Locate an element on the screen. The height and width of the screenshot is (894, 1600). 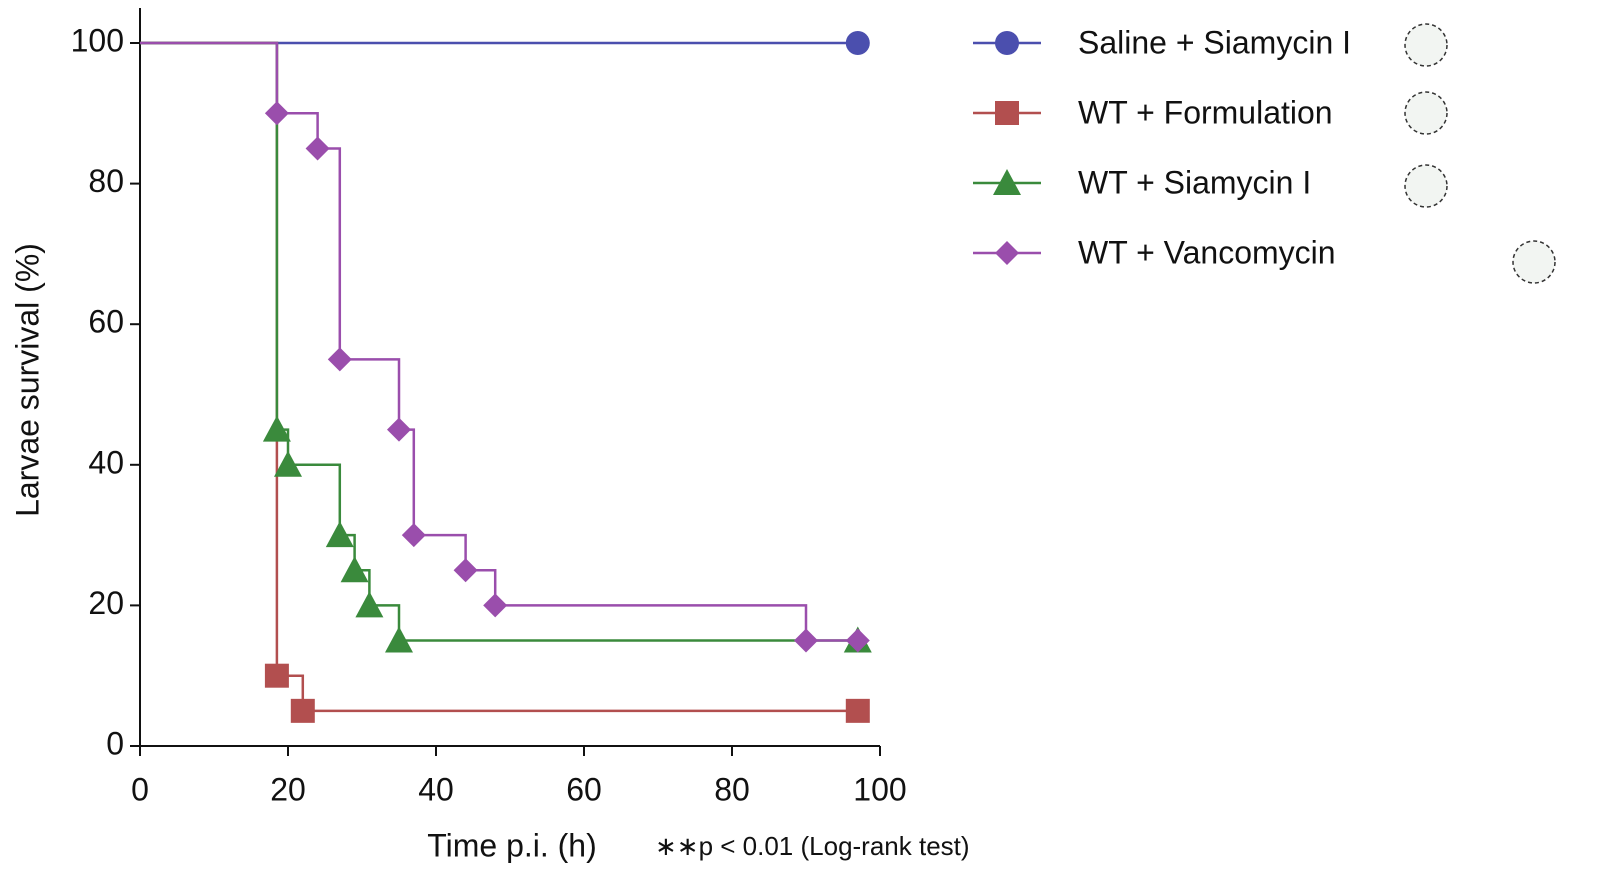
x-tick-label: 40 is located at coordinates (436, 789).